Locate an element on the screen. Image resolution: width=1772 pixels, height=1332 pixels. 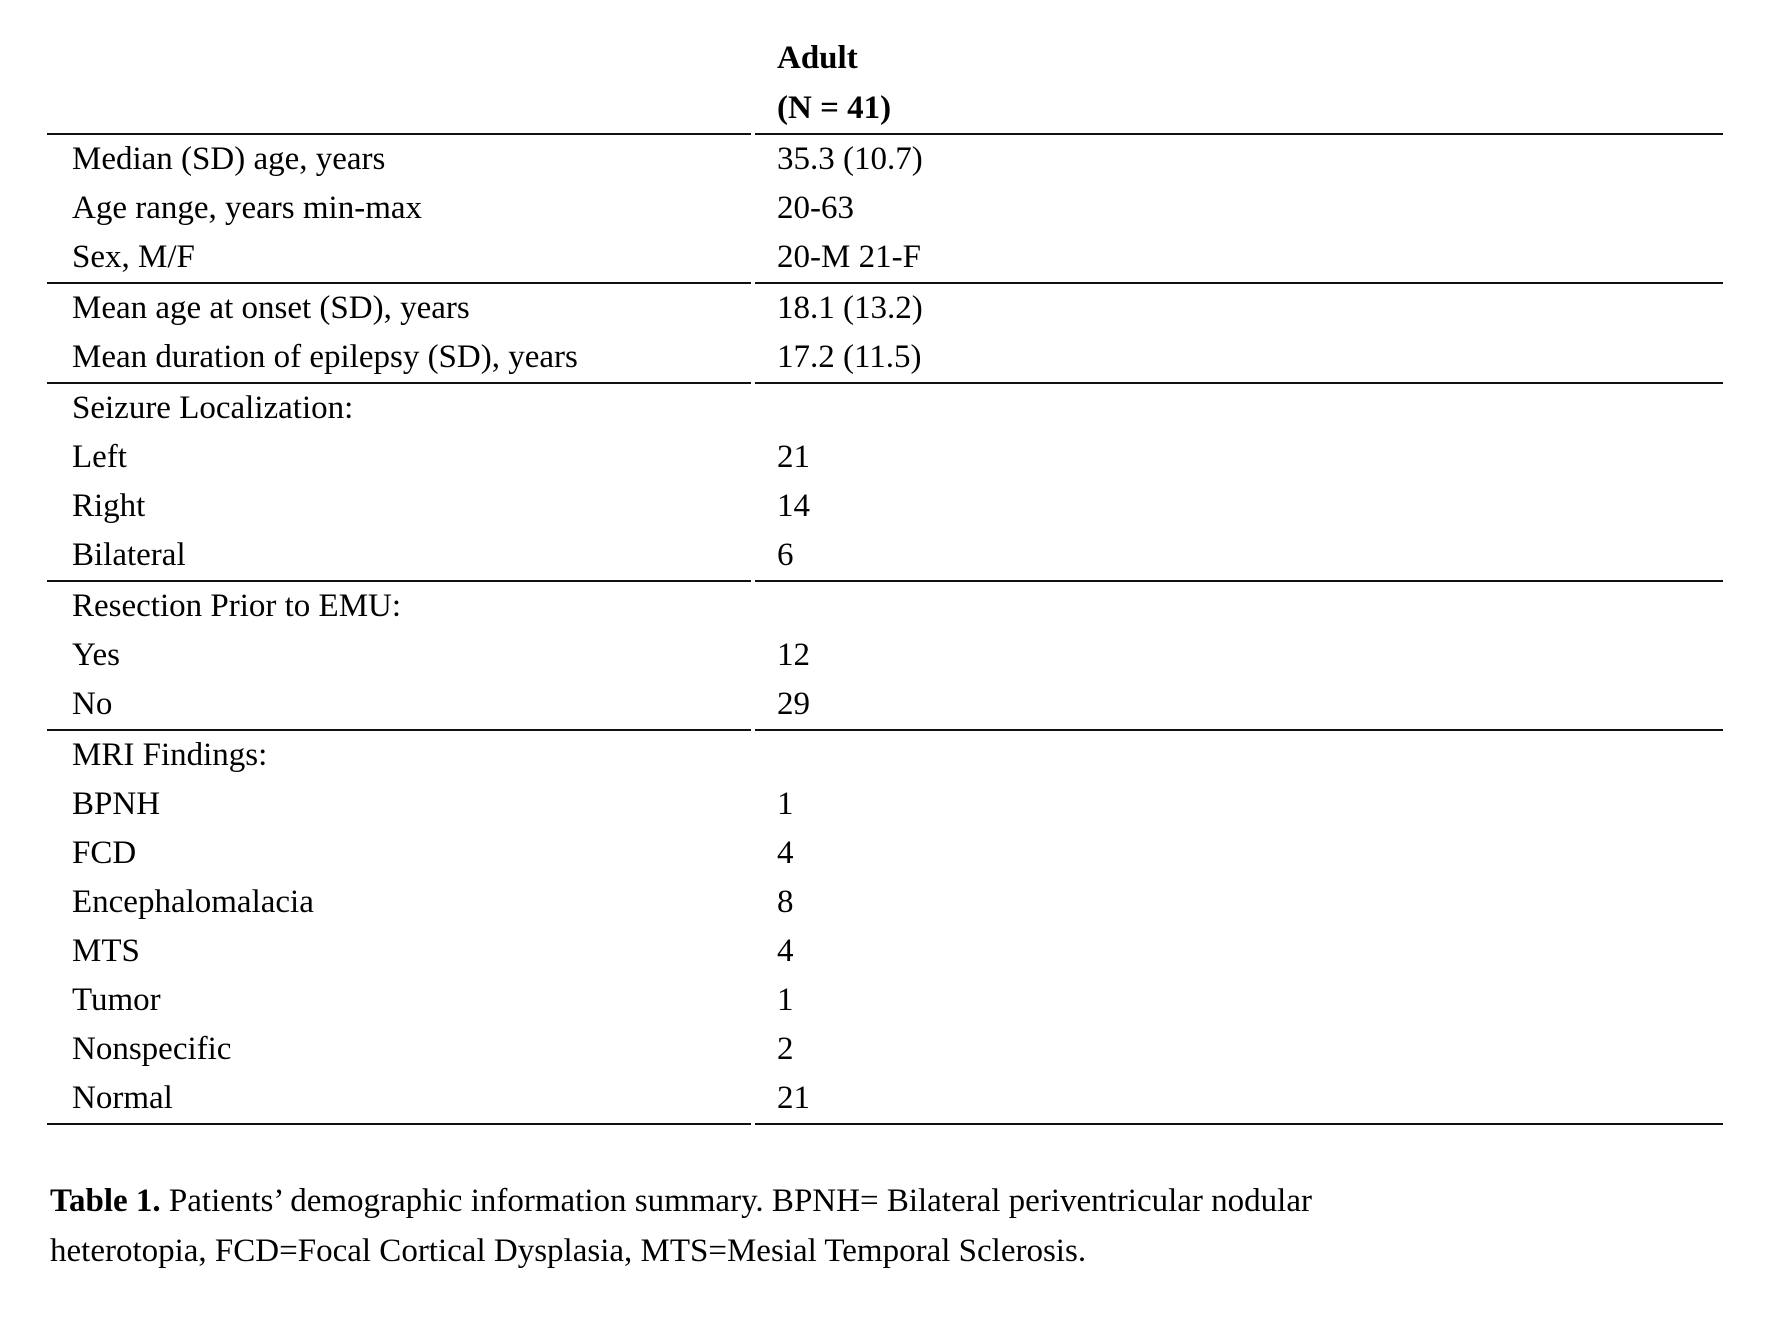
row-label: BPNH is located at coordinates (116, 804).